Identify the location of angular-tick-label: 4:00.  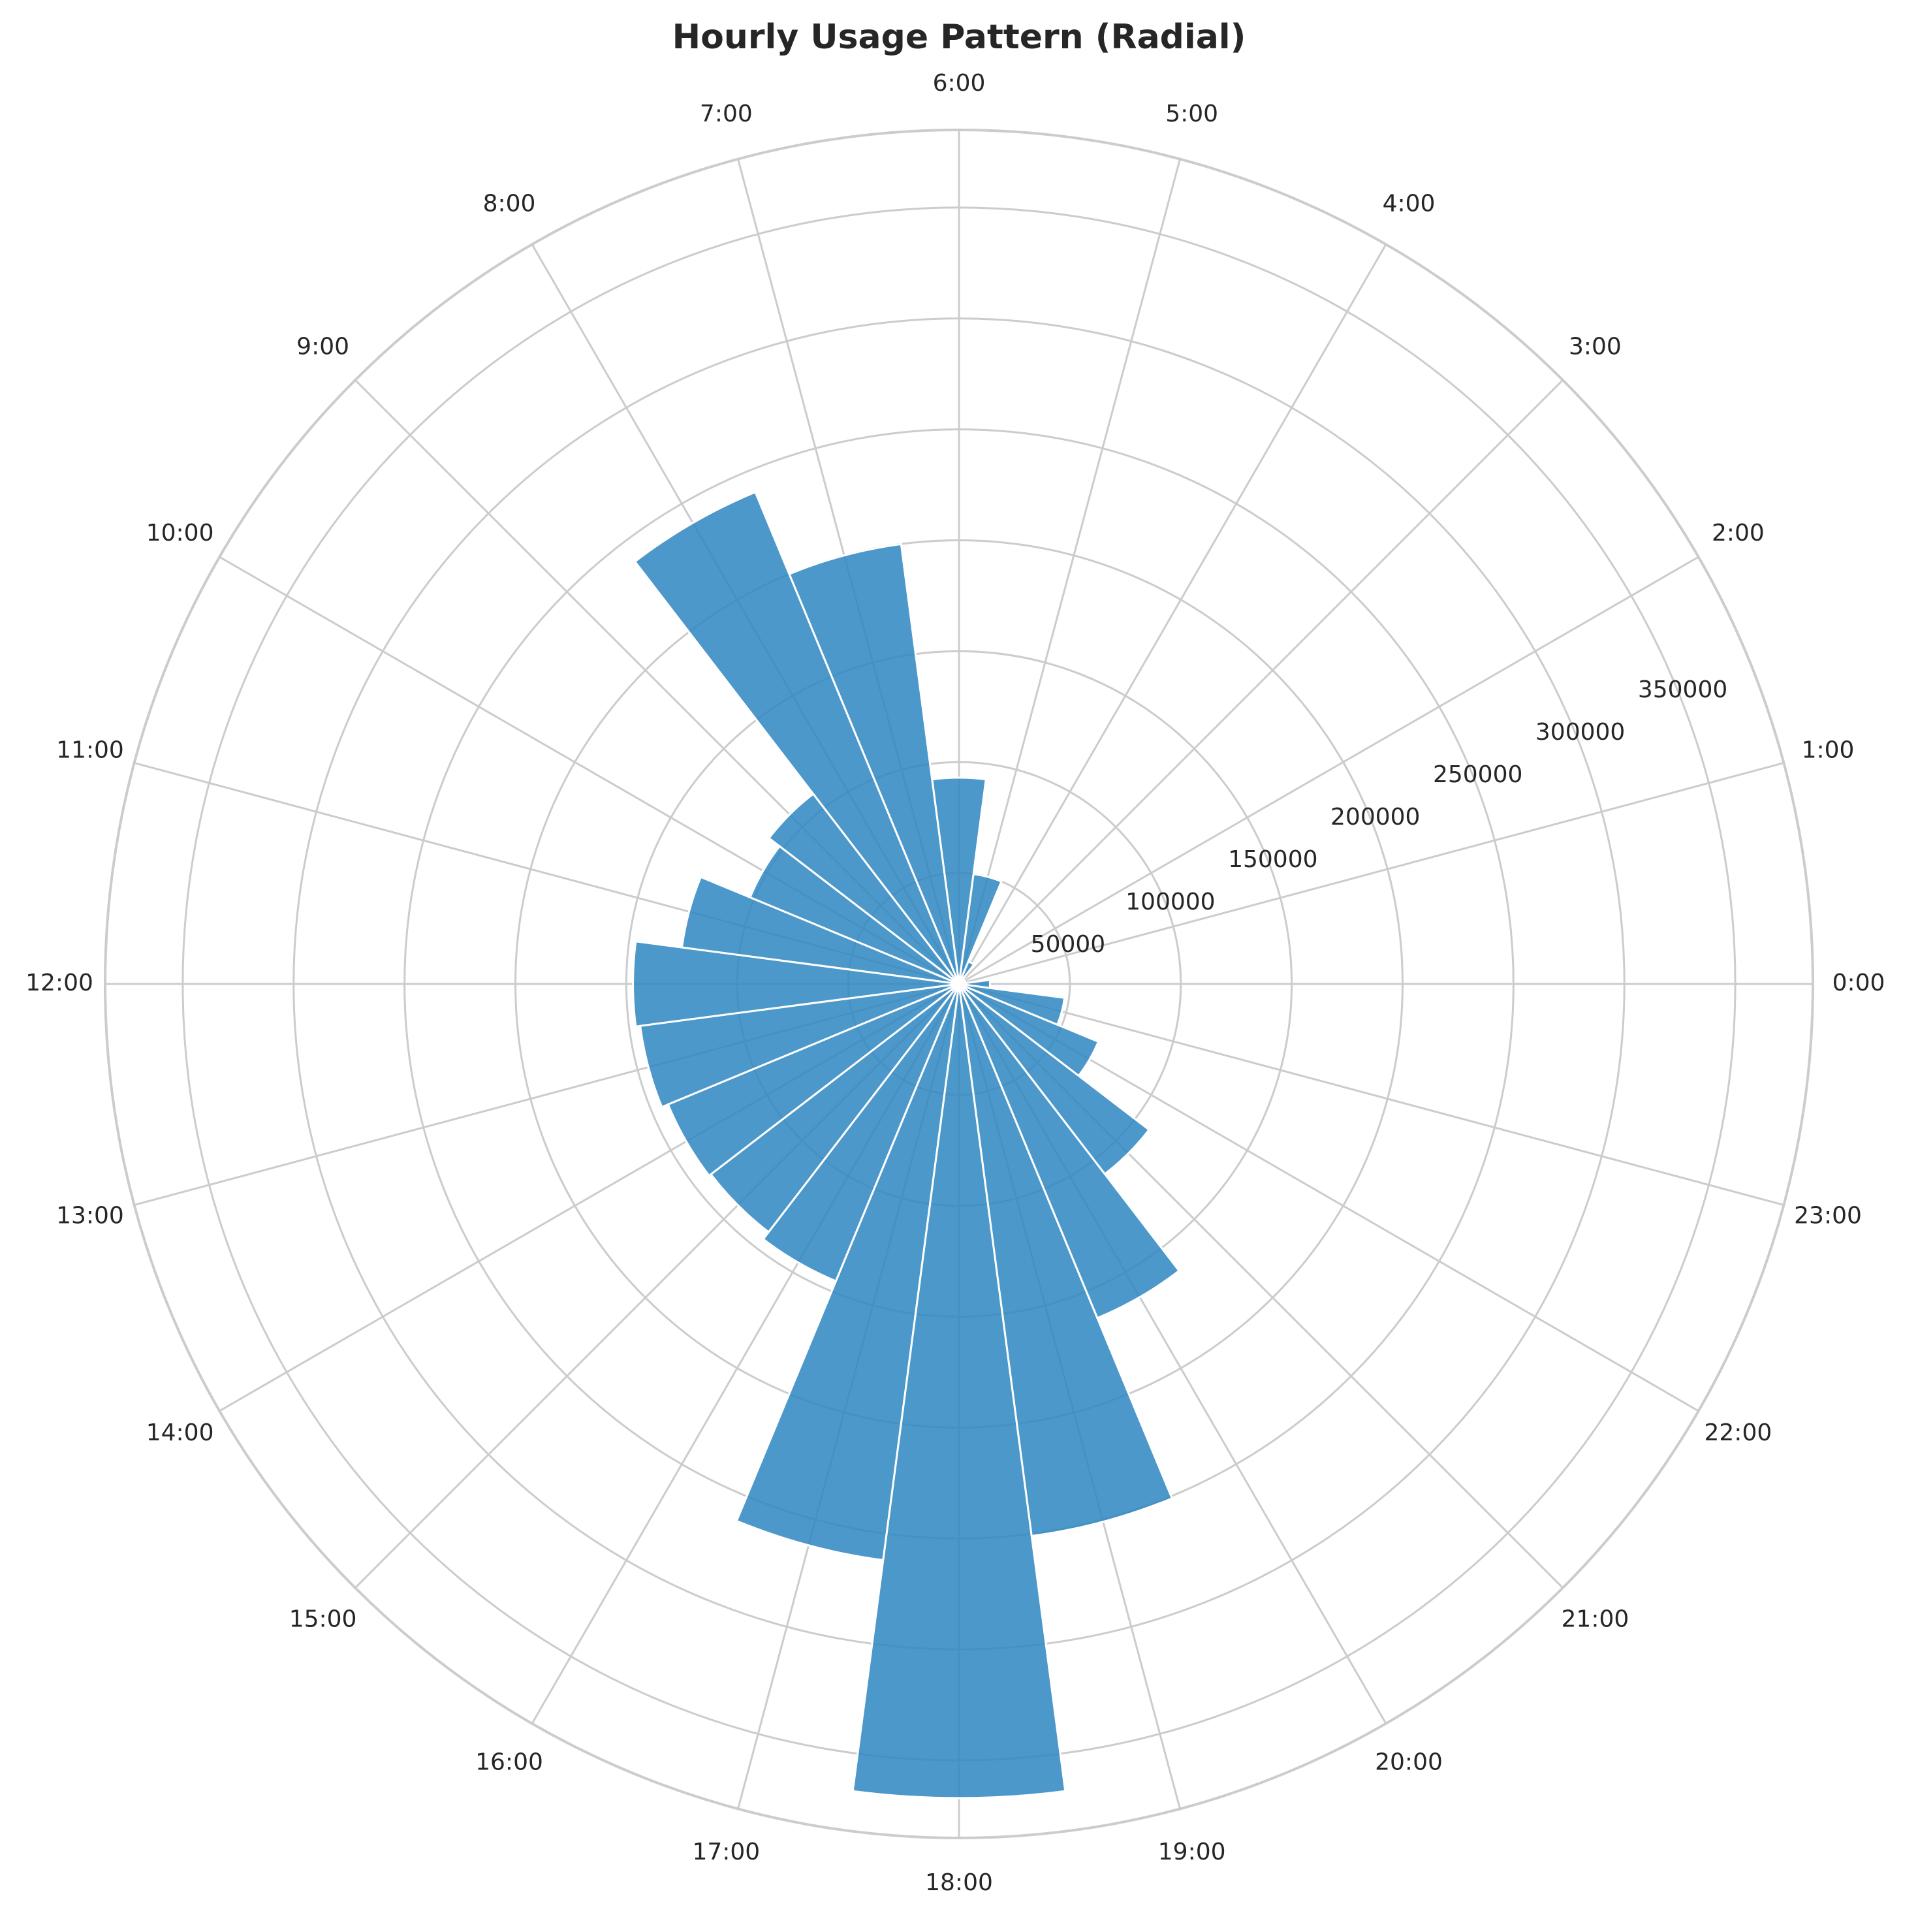
(1409, 204).